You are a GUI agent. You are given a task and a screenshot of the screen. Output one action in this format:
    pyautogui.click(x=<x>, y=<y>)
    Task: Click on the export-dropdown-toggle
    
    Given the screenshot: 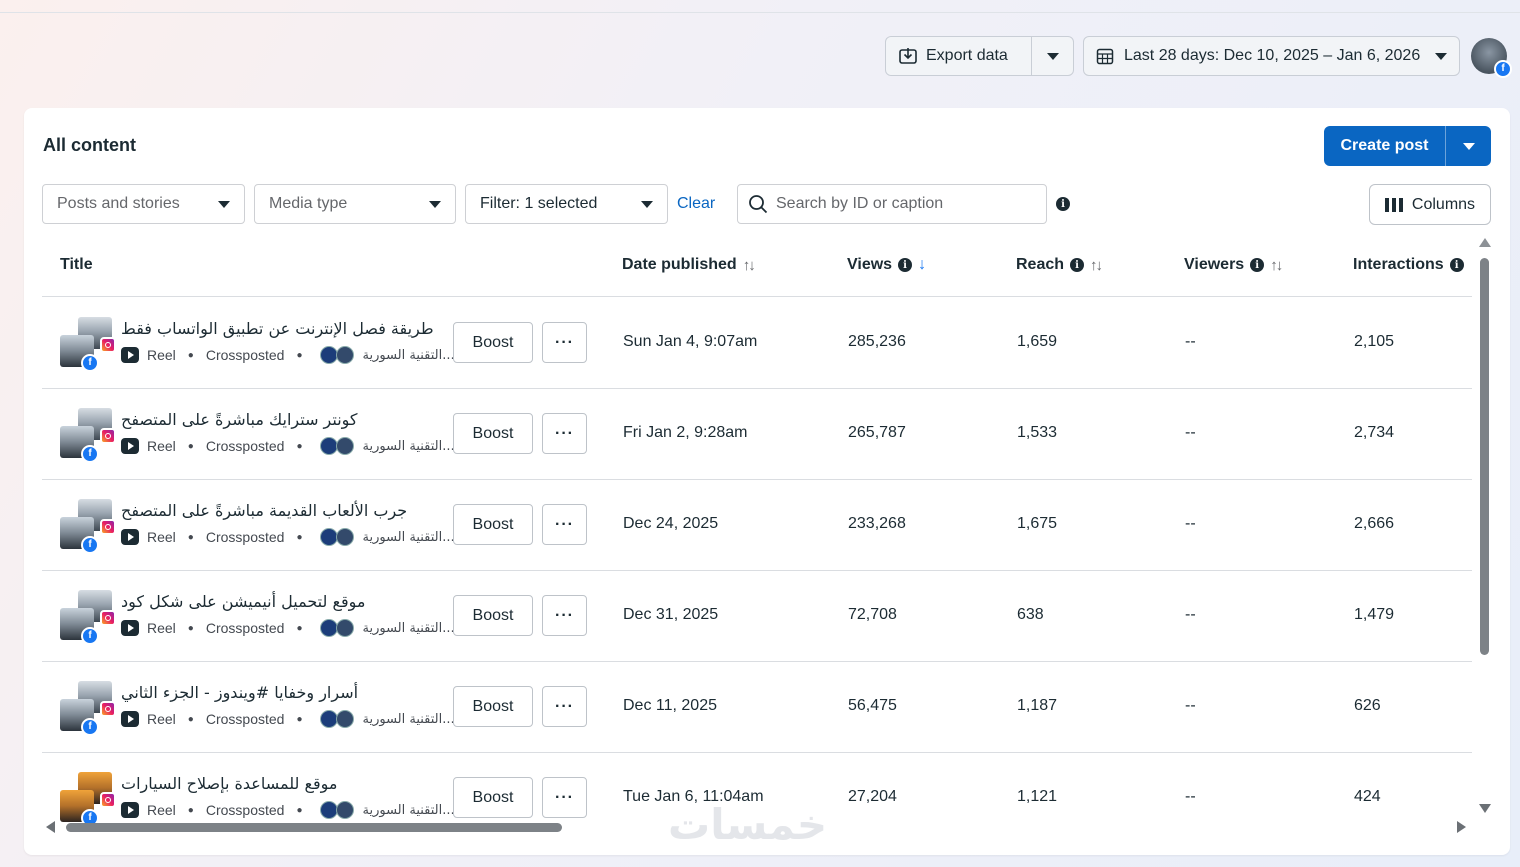 What is the action you would take?
    pyautogui.click(x=1052, y=56)
    